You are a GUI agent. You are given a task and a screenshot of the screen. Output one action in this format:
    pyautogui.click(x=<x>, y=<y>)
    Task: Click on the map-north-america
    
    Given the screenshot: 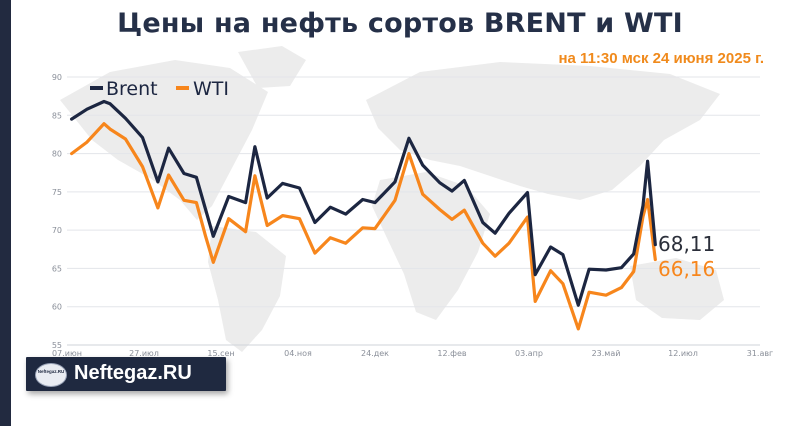 What is the action you would take?
    pyautogui.click(x=164, y=140)
    